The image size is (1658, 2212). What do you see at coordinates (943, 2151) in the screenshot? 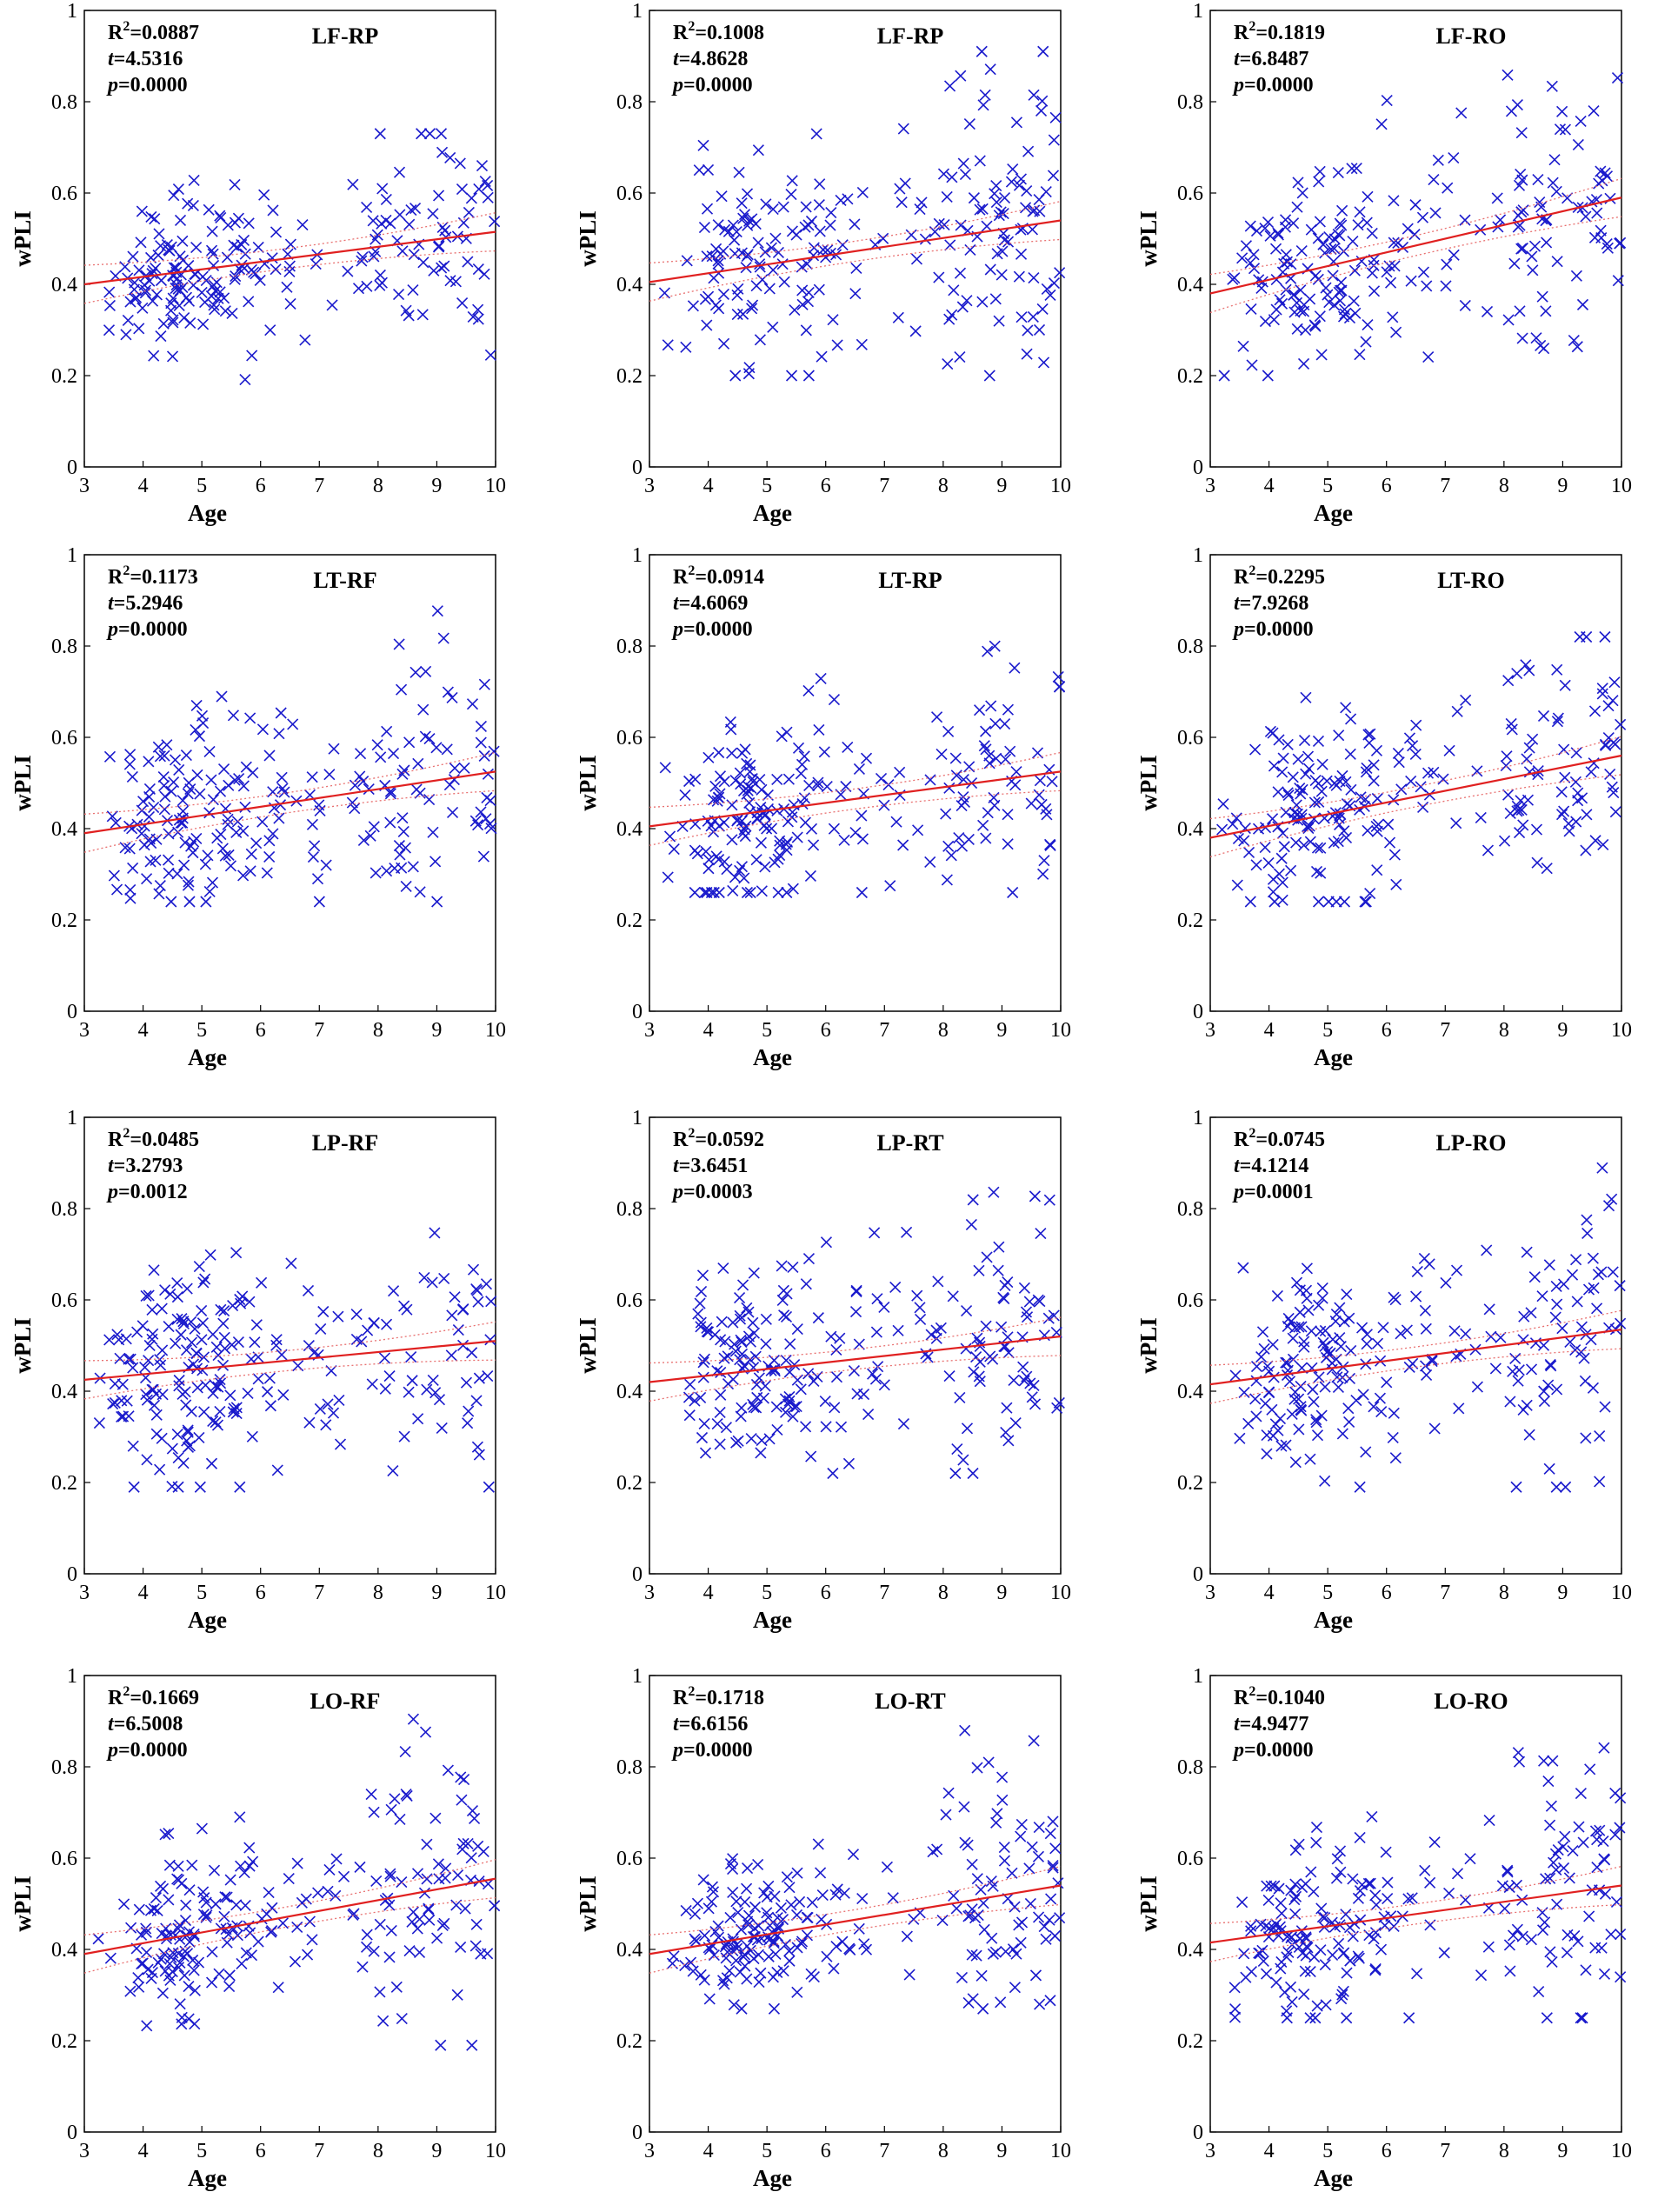
I see `x-tick-label: 8` at bounding box center [943, 2151].